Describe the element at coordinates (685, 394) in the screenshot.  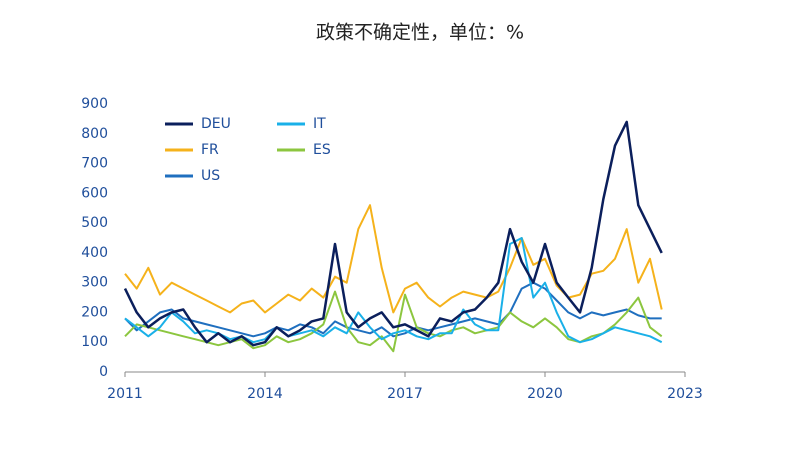
I see `x-tick-label: 2023` at that location.